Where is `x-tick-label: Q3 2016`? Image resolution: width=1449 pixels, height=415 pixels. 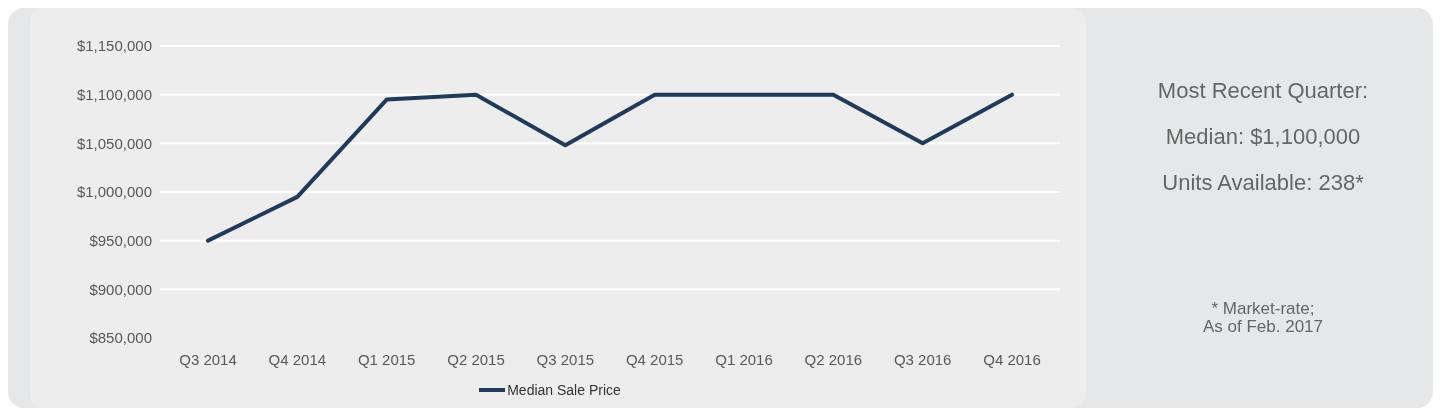
x-tick-label: Q3 2016 is located at coordinates (922, 359).